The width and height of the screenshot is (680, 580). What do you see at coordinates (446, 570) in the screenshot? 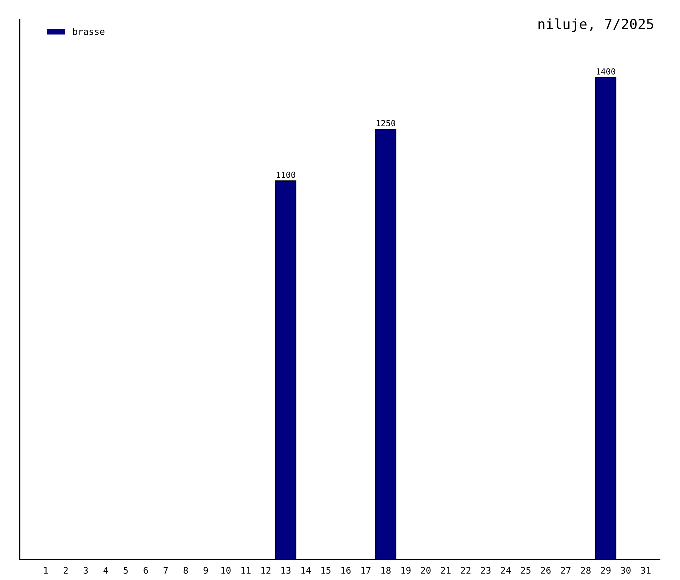
I see `x-tick-label: 21` at bounding box center [446, 570].